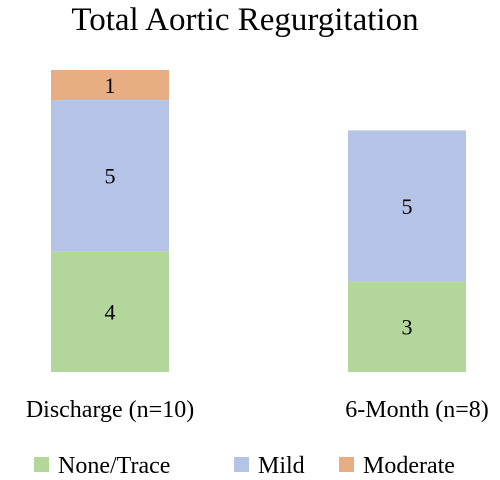 The width and height of the screenshot is (500, 480). What do you see at coordinates (41, 464) in the screenshot?
I see `legend-swatch-none-trace` at bounding box center [41, 464].